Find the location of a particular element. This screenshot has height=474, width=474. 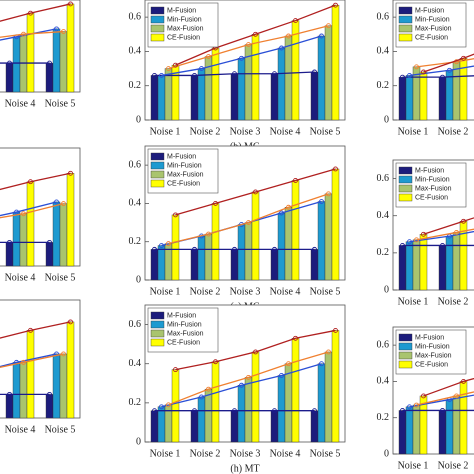

legend-label: CE-Fusion is located at coordinates (431, 197).